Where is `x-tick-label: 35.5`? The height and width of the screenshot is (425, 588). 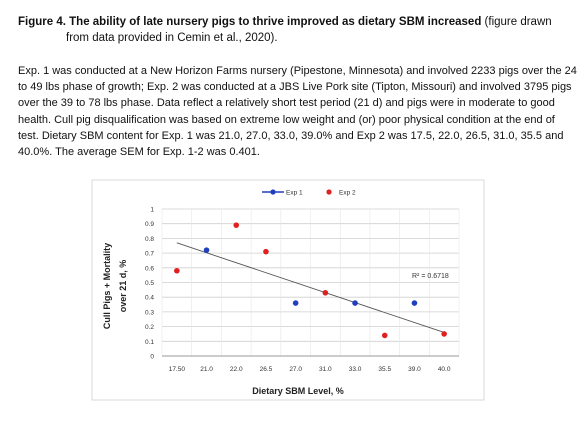 x-tick-label: 35.5 is located at coordinates (384, 369).